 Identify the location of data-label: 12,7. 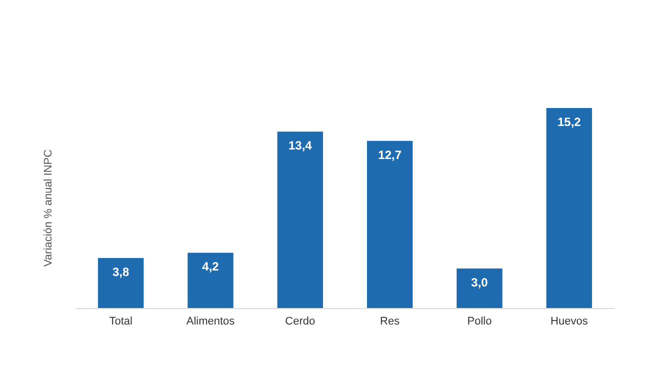
(390, 155).